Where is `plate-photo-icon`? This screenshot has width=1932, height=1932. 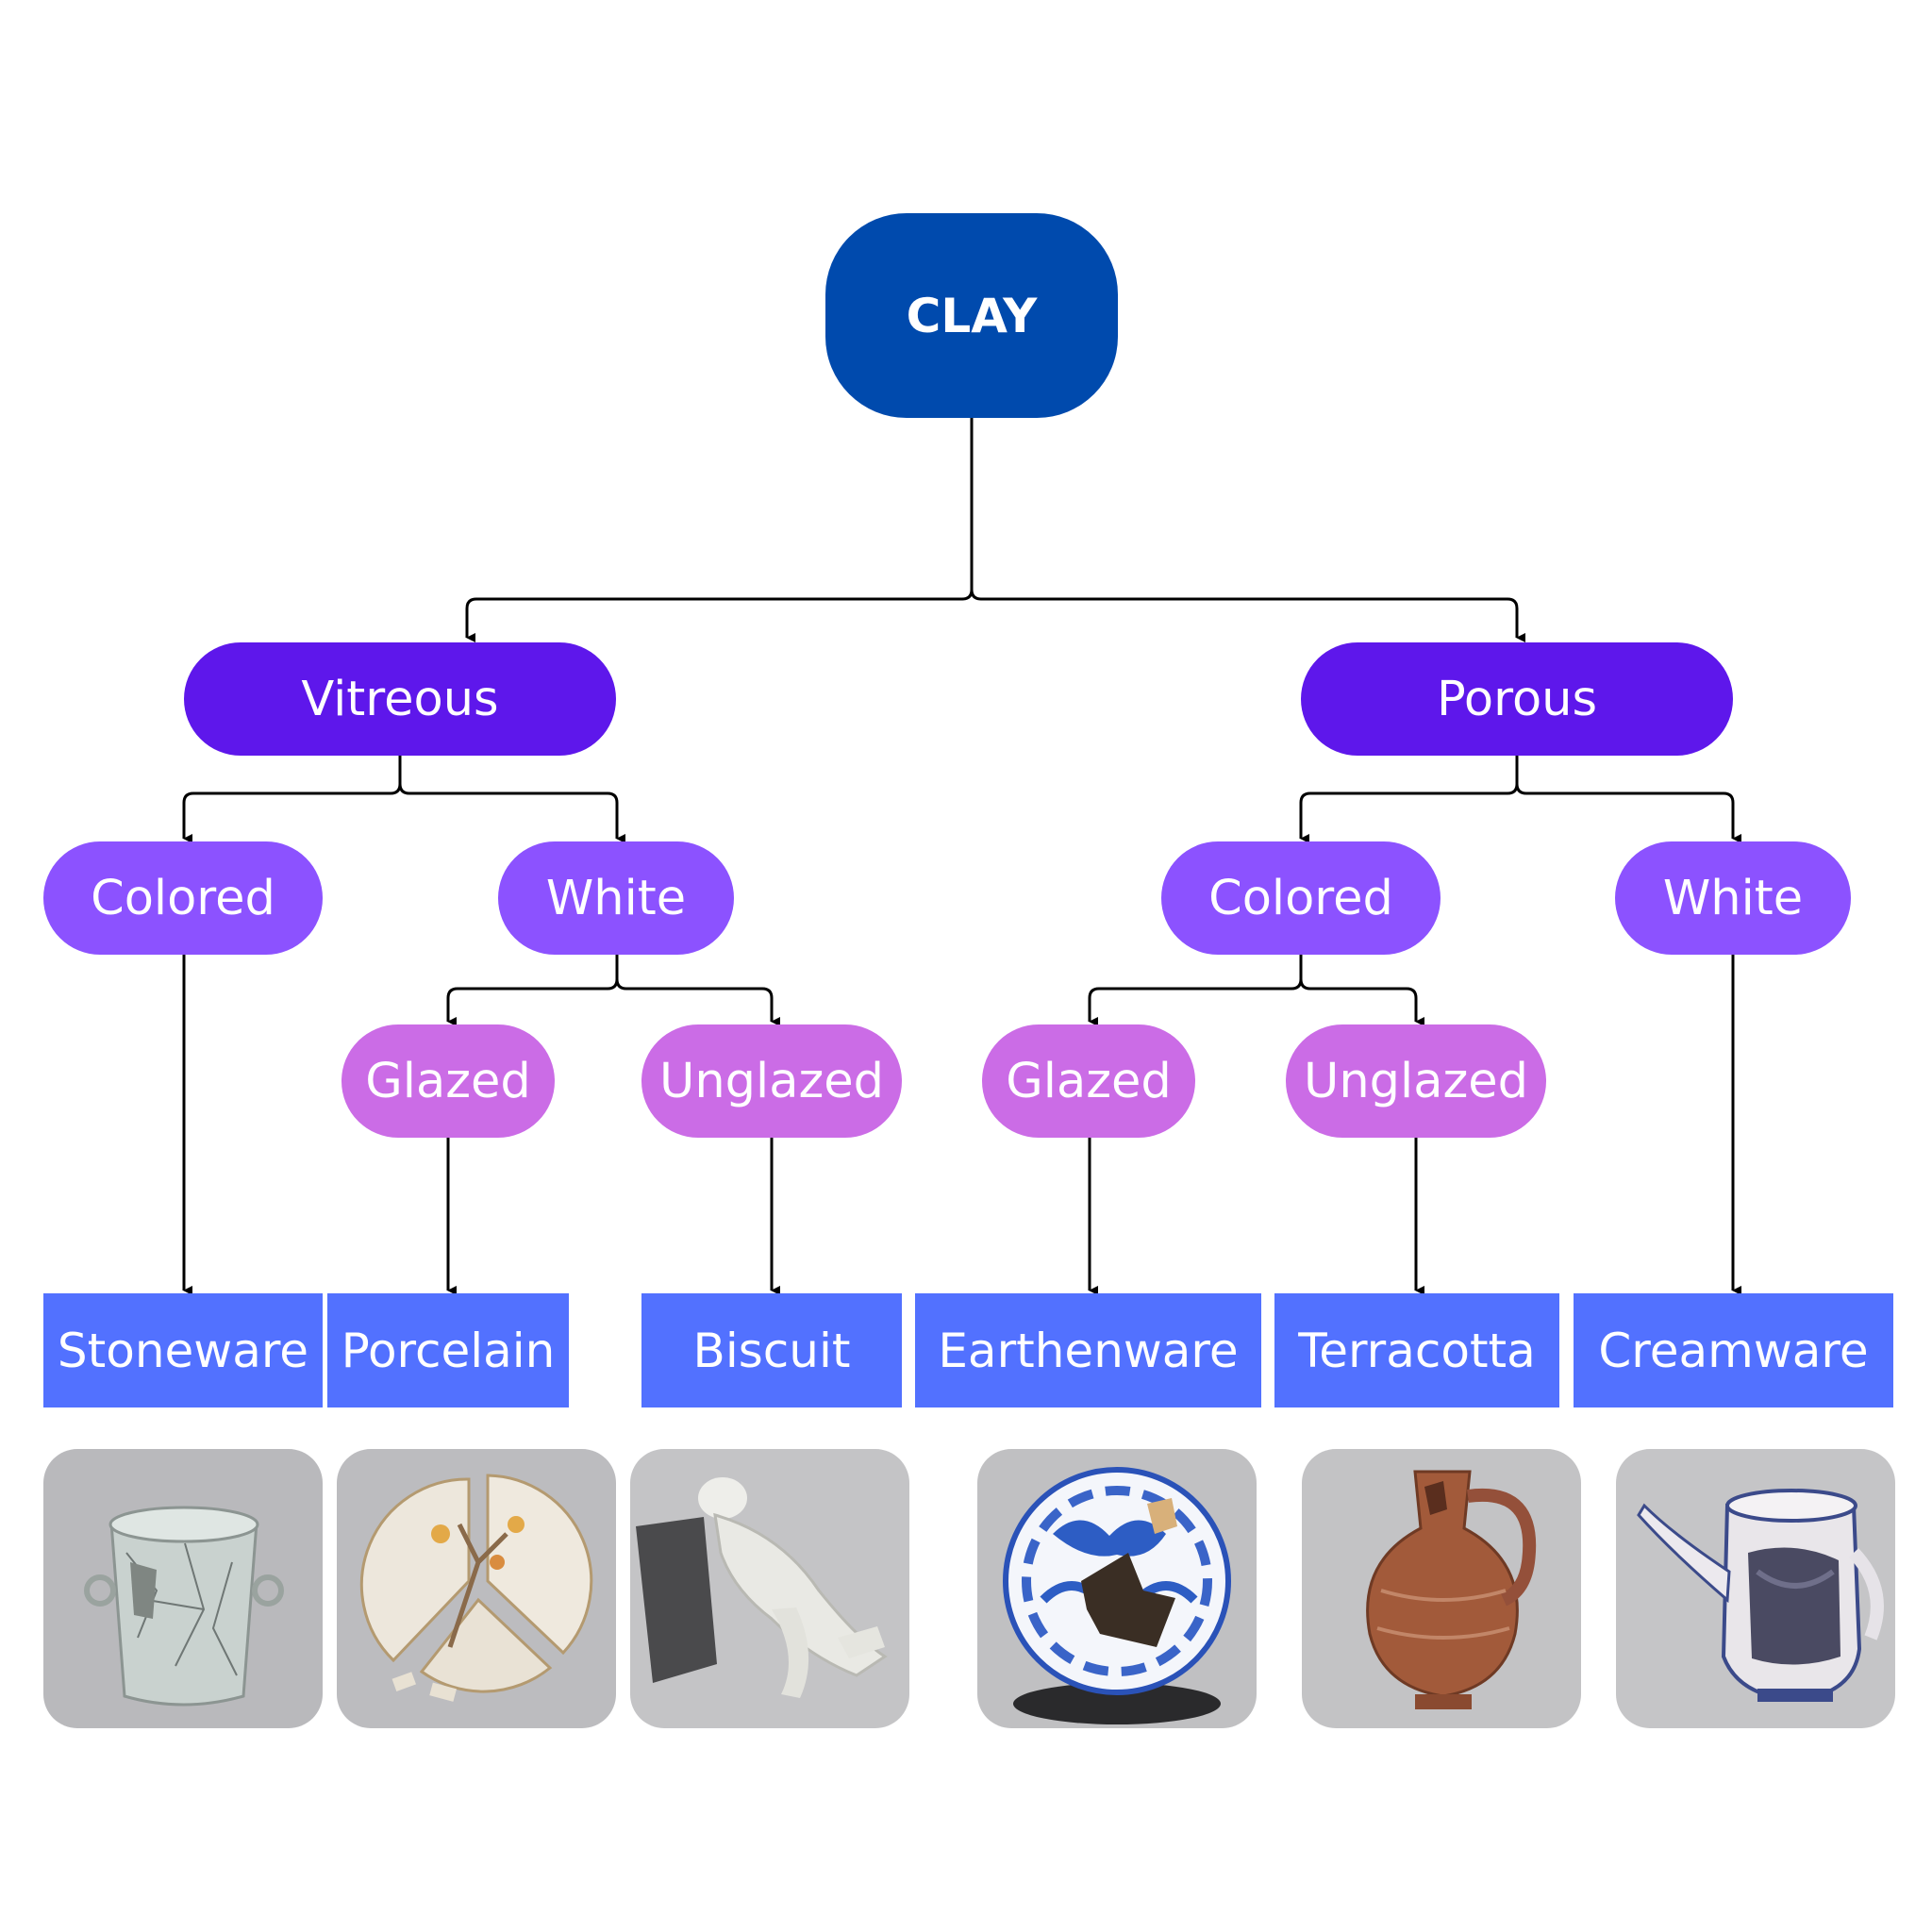
plate-photo-icon is located at coordinates (477, 1589).